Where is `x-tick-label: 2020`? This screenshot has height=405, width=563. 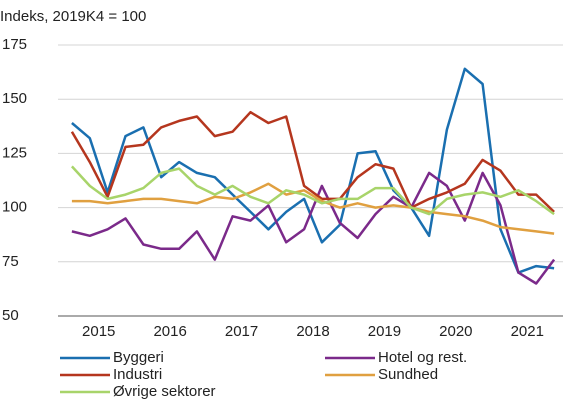
x-tick-label: 2020 is located at coordinates (455, 331).